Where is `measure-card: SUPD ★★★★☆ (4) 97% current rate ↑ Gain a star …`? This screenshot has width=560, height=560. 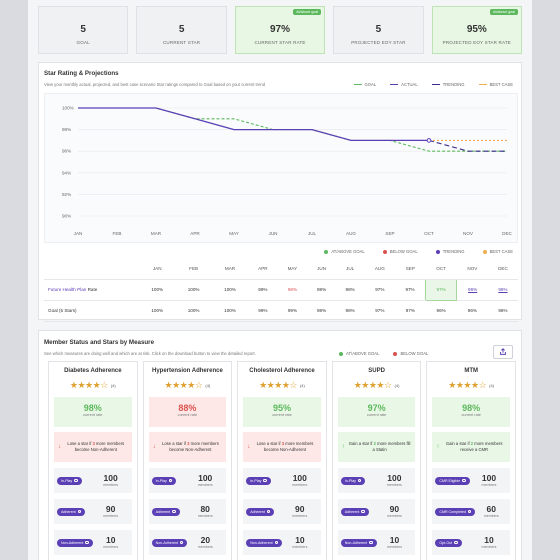 measure-card: SUPD ★★★★☆ (4) 97% current rate ↑ Gain a star … is located at coordinates (376, 460).